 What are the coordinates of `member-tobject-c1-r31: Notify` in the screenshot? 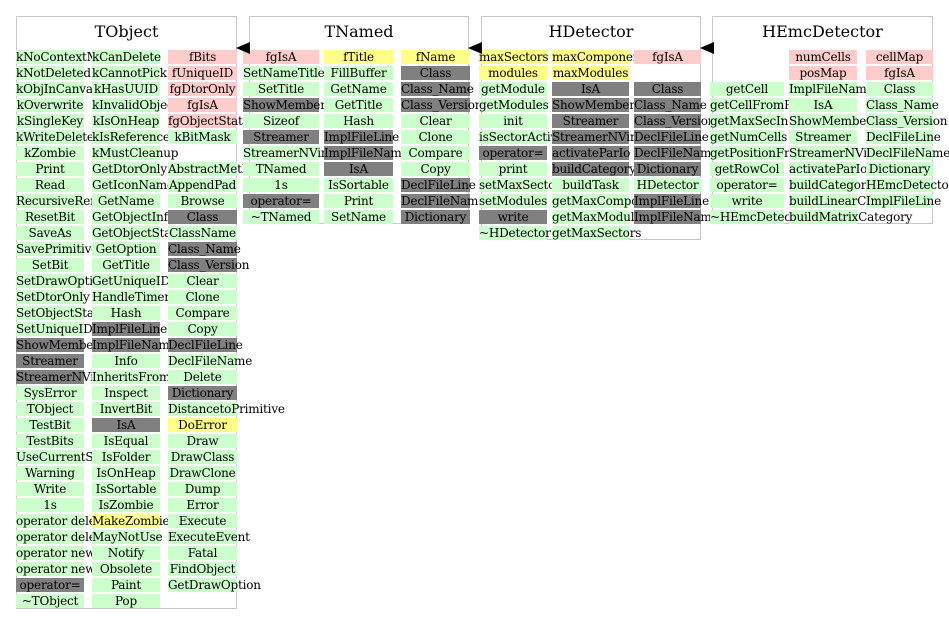 It's located at (126, 553).